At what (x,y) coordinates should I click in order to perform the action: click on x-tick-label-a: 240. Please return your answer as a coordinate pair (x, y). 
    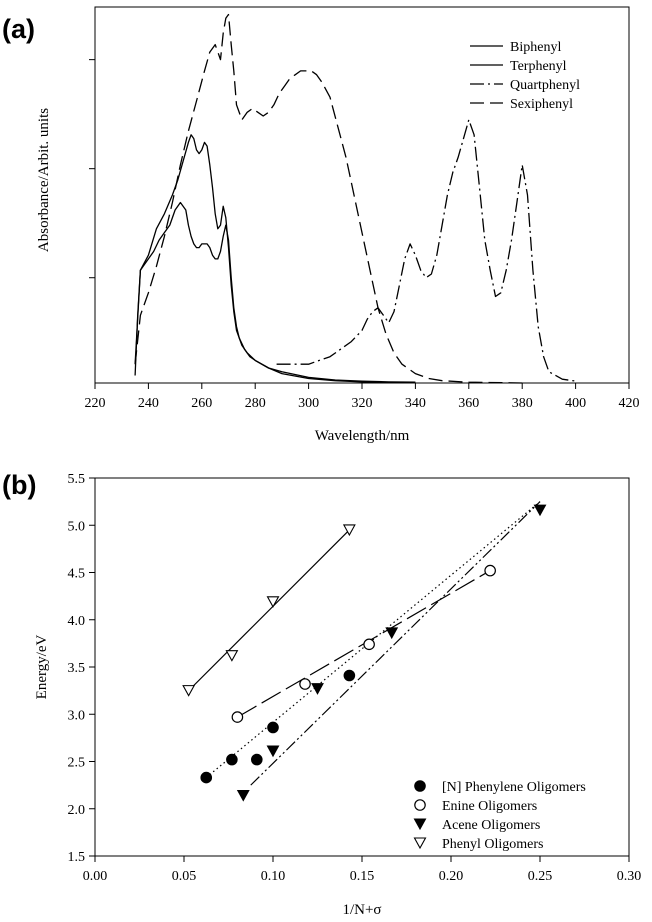
    Looking at the image, I should click on (148, 403).